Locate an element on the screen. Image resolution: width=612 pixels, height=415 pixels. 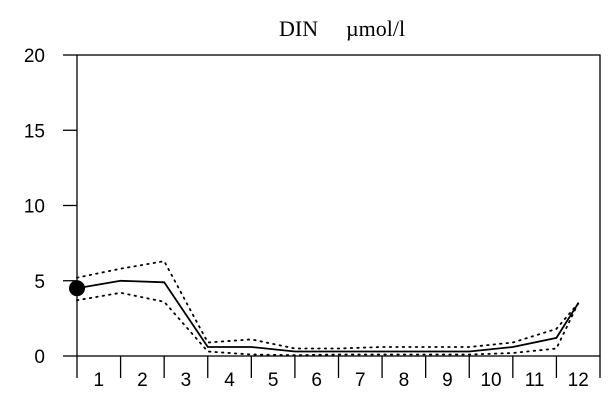
y-tick-label-10: 10 is located at coordinates (34, 207).